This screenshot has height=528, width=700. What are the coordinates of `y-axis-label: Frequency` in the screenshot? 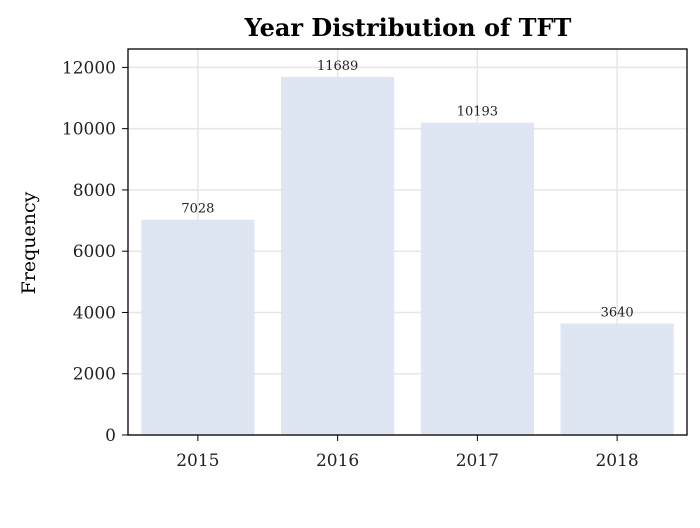 It's located at (29, 242).